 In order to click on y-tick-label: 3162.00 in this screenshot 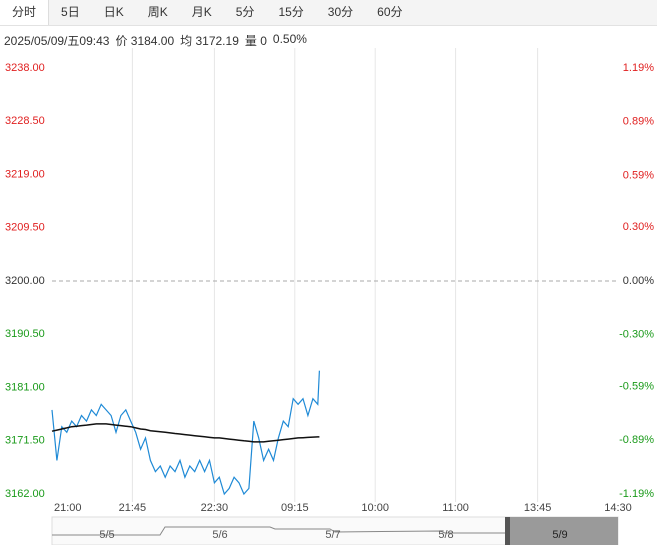, I will do `click(25, 494)`.